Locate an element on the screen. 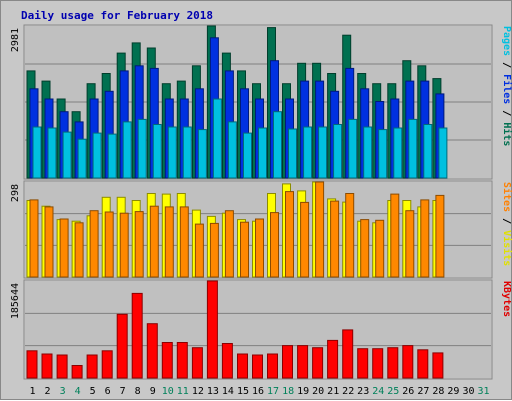  day-label-4: 4 is located at coordinates (78, 391).